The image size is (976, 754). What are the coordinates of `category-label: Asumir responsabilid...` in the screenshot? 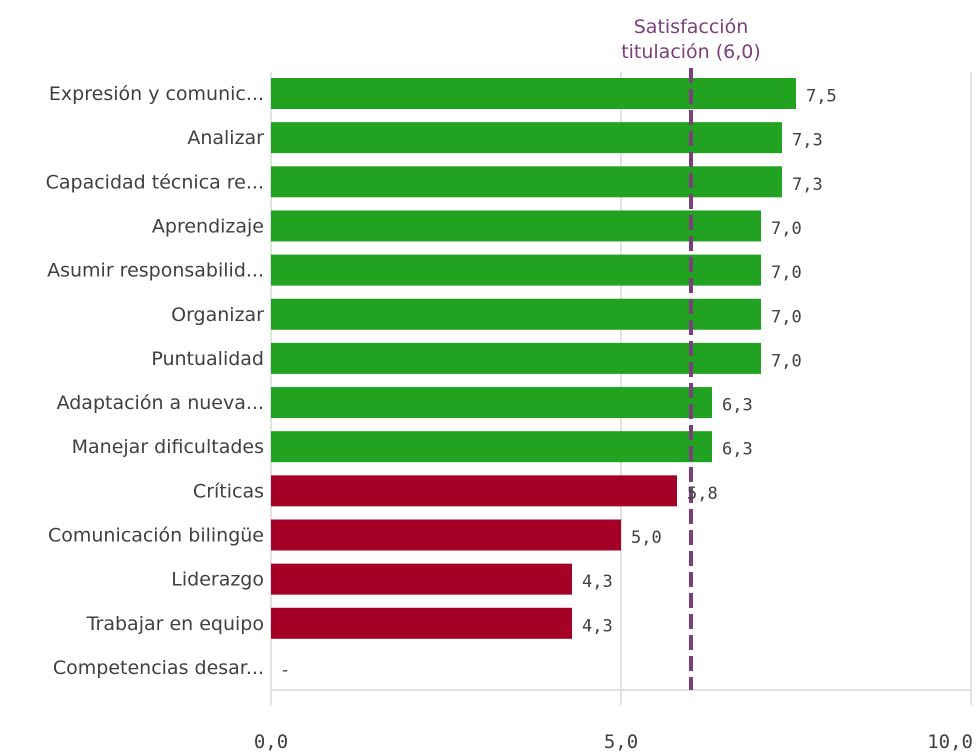 It's located at (155, 271).